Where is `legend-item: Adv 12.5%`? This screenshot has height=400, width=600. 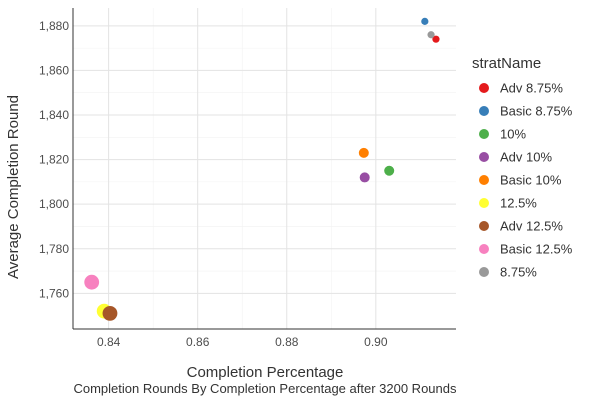 legend-item: Adv 12.5% is located at coordinates (521, 226).